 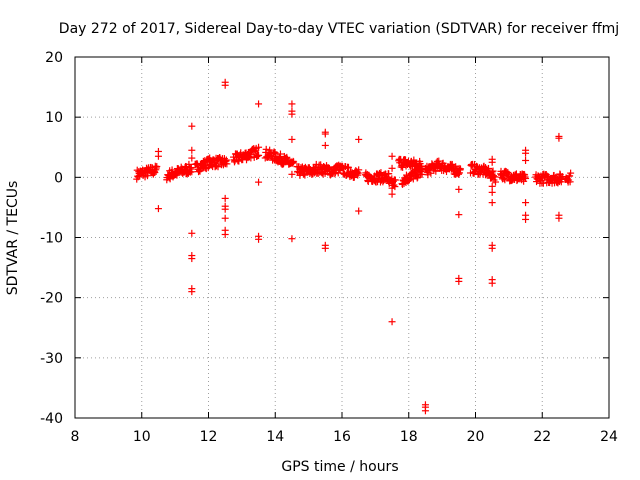 I want to click on y-tick-label: 0, so click(x=58, y=178).